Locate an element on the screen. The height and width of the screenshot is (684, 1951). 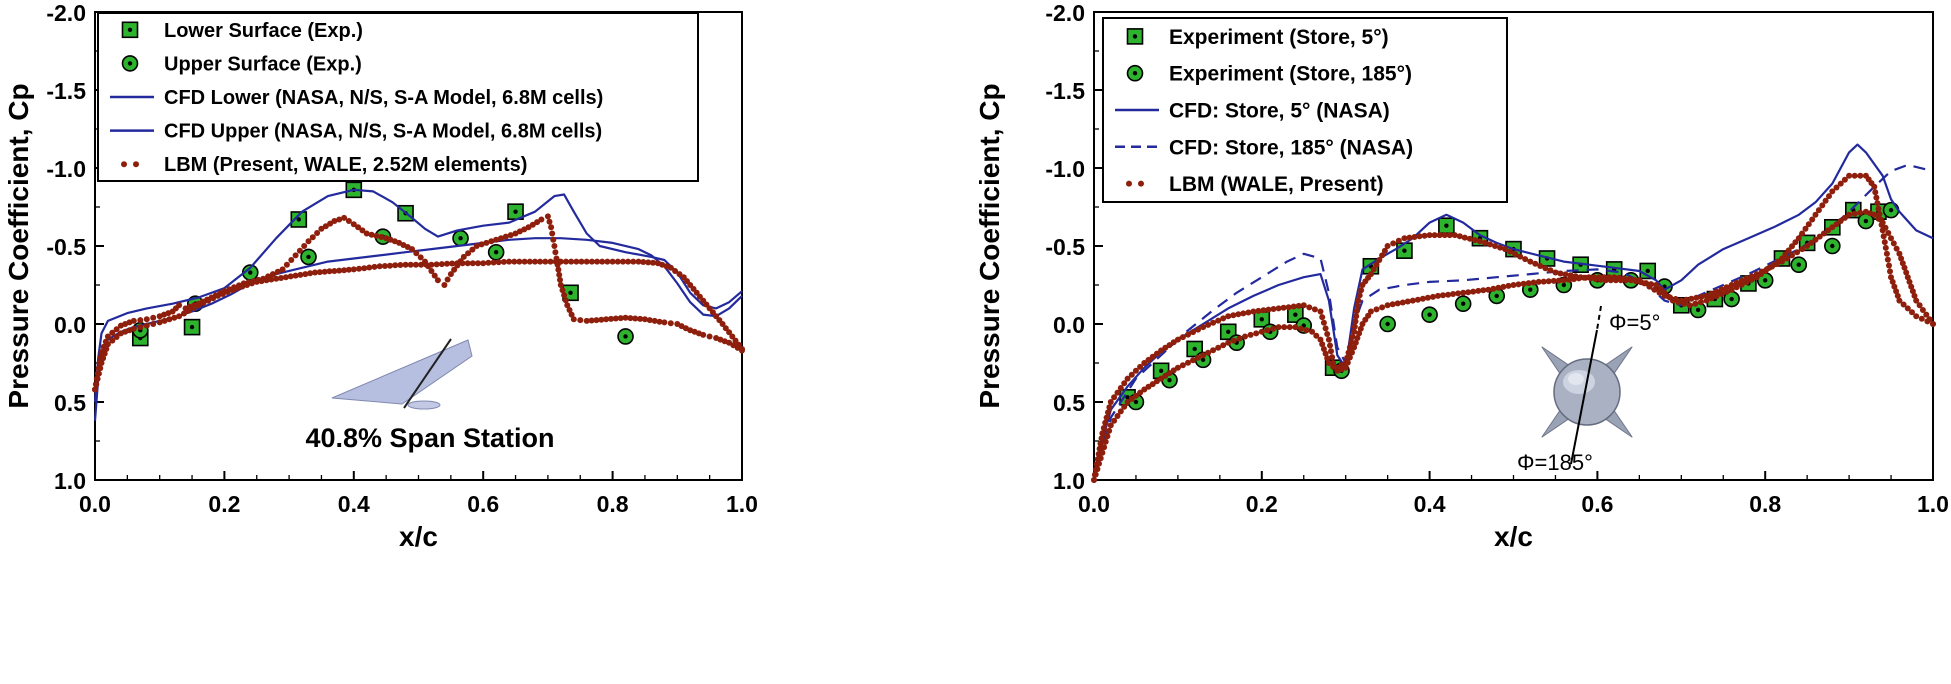
legend-label: Experiment (Store, 185°) is located at coordinates (1290, 74).